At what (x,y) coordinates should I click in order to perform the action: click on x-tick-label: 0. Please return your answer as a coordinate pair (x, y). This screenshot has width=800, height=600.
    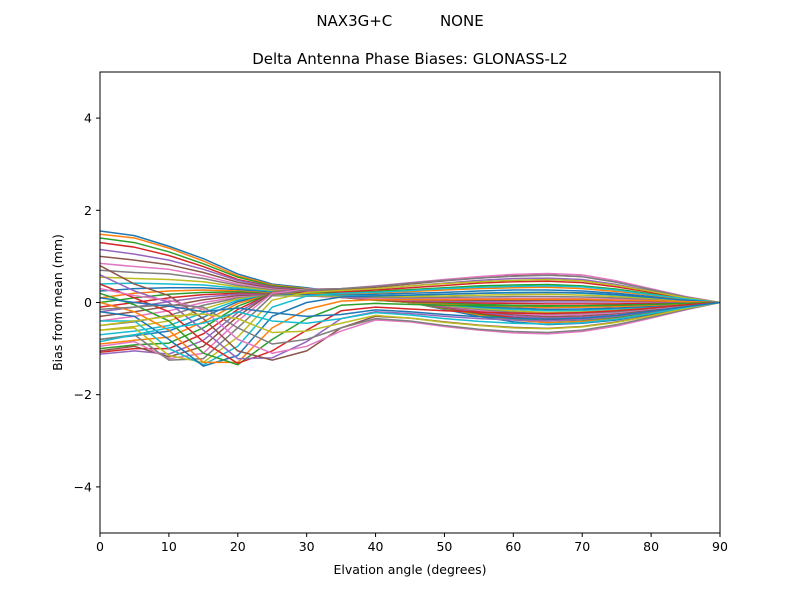
    Looking at the image, I should click on (100, 546).